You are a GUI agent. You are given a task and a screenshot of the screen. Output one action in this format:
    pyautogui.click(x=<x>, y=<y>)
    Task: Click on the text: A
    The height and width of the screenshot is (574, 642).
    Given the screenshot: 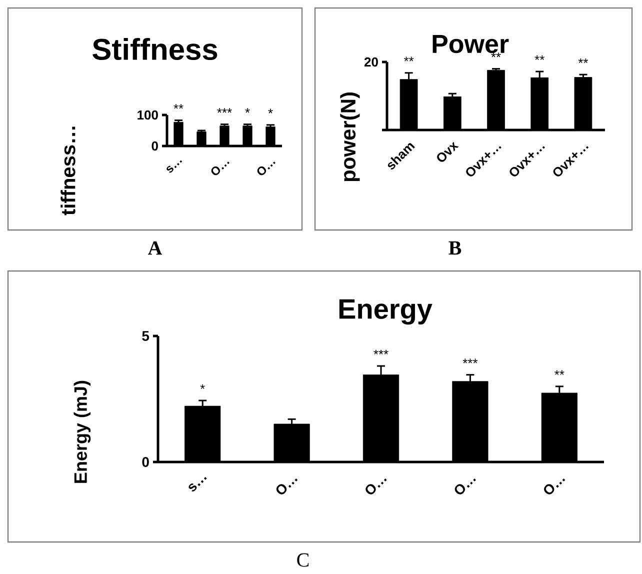 What is the action you would take?
    pyautogui.click(x=155, y=248)
    